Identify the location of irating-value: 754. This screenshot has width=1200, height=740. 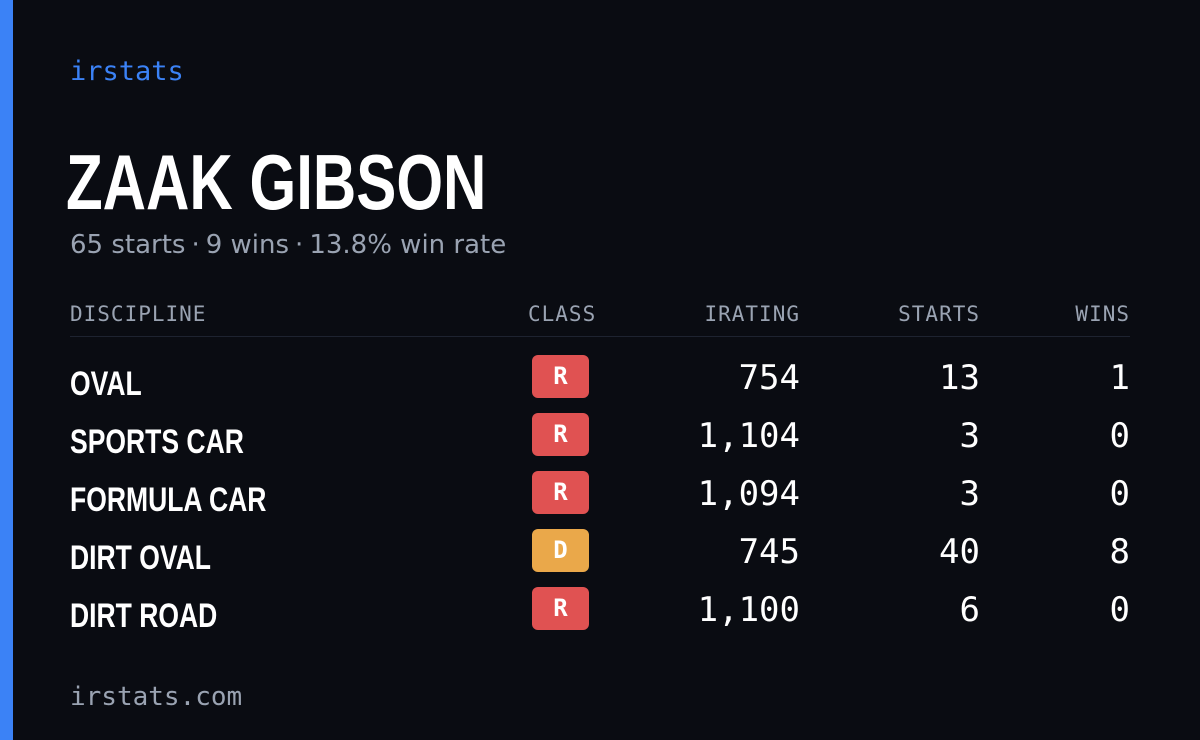
(769, 378).